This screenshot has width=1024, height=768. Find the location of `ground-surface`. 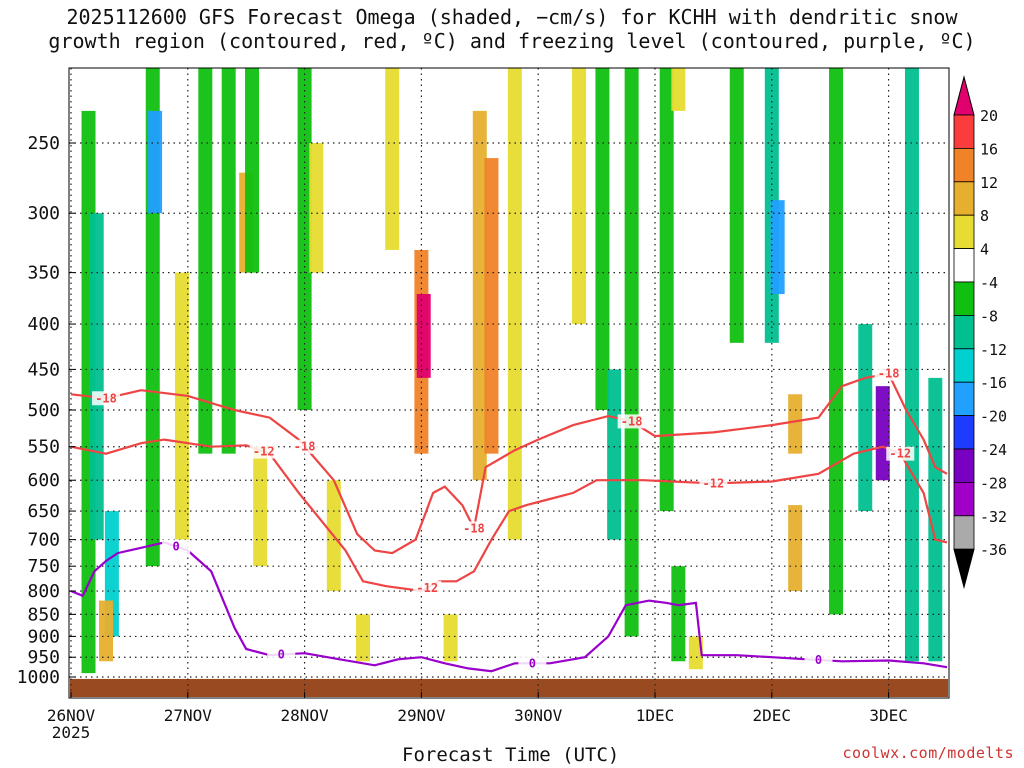

ground-surface is located at coordinates (509, 687).